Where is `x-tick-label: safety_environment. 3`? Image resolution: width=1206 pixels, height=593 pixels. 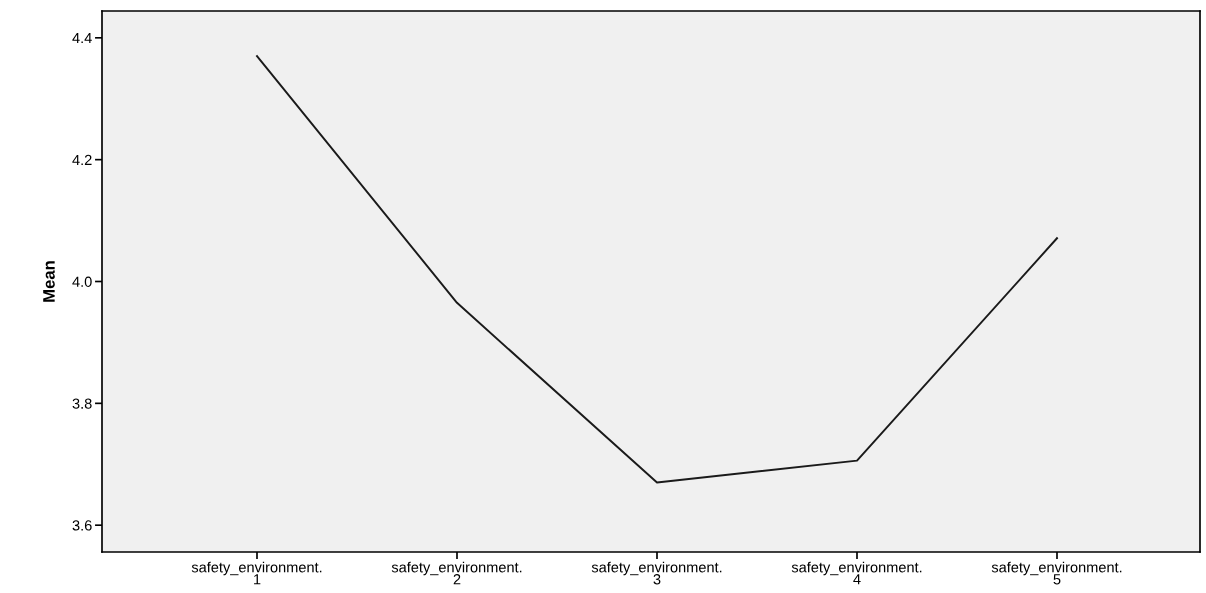
x-tick-label: safety_environment. 3 is located at coordinates (656, 573).